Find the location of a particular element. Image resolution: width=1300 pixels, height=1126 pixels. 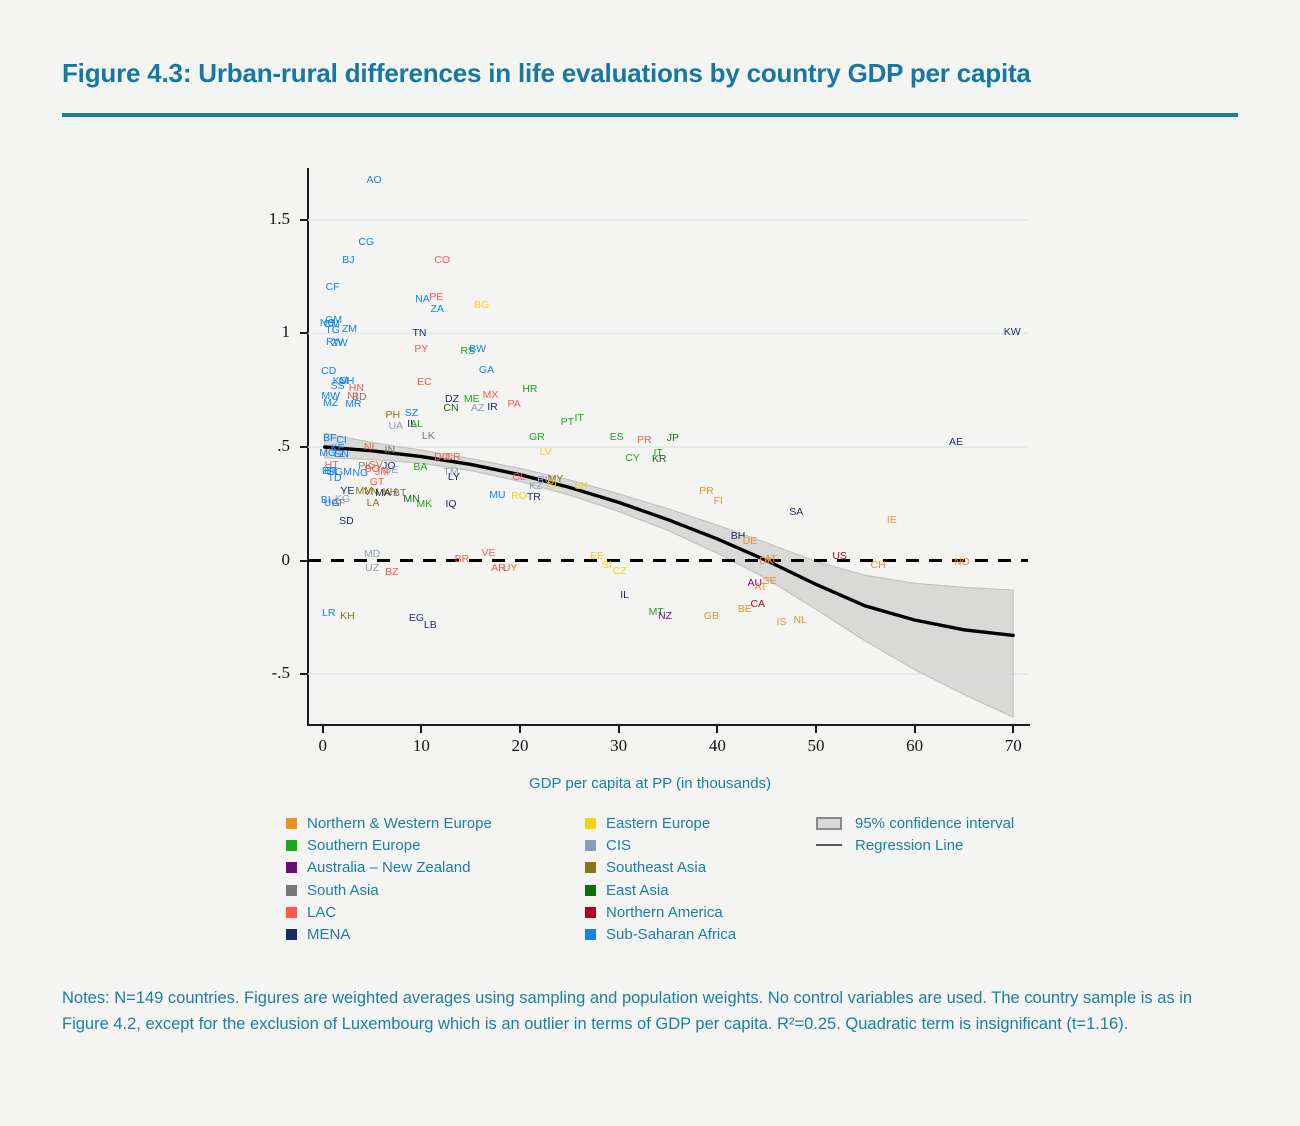

legend-item: 95% confidence interval is located at coordinates (915, 823).